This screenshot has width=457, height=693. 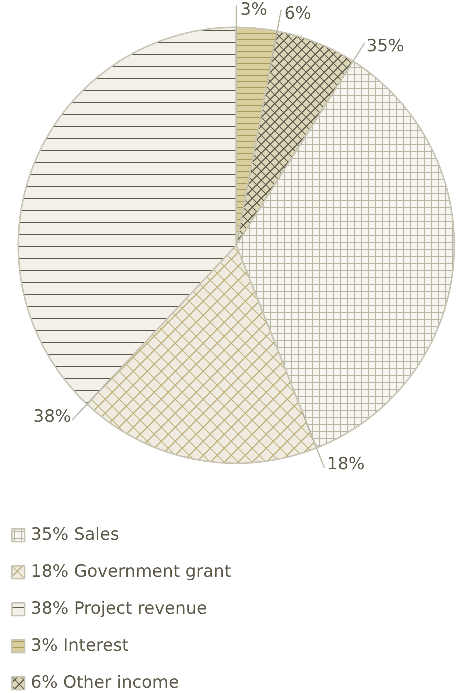 What do you see at coordinates (298, 14) in the screenshot?
I see `data-label: 6%` at bounding box center [298, 14].